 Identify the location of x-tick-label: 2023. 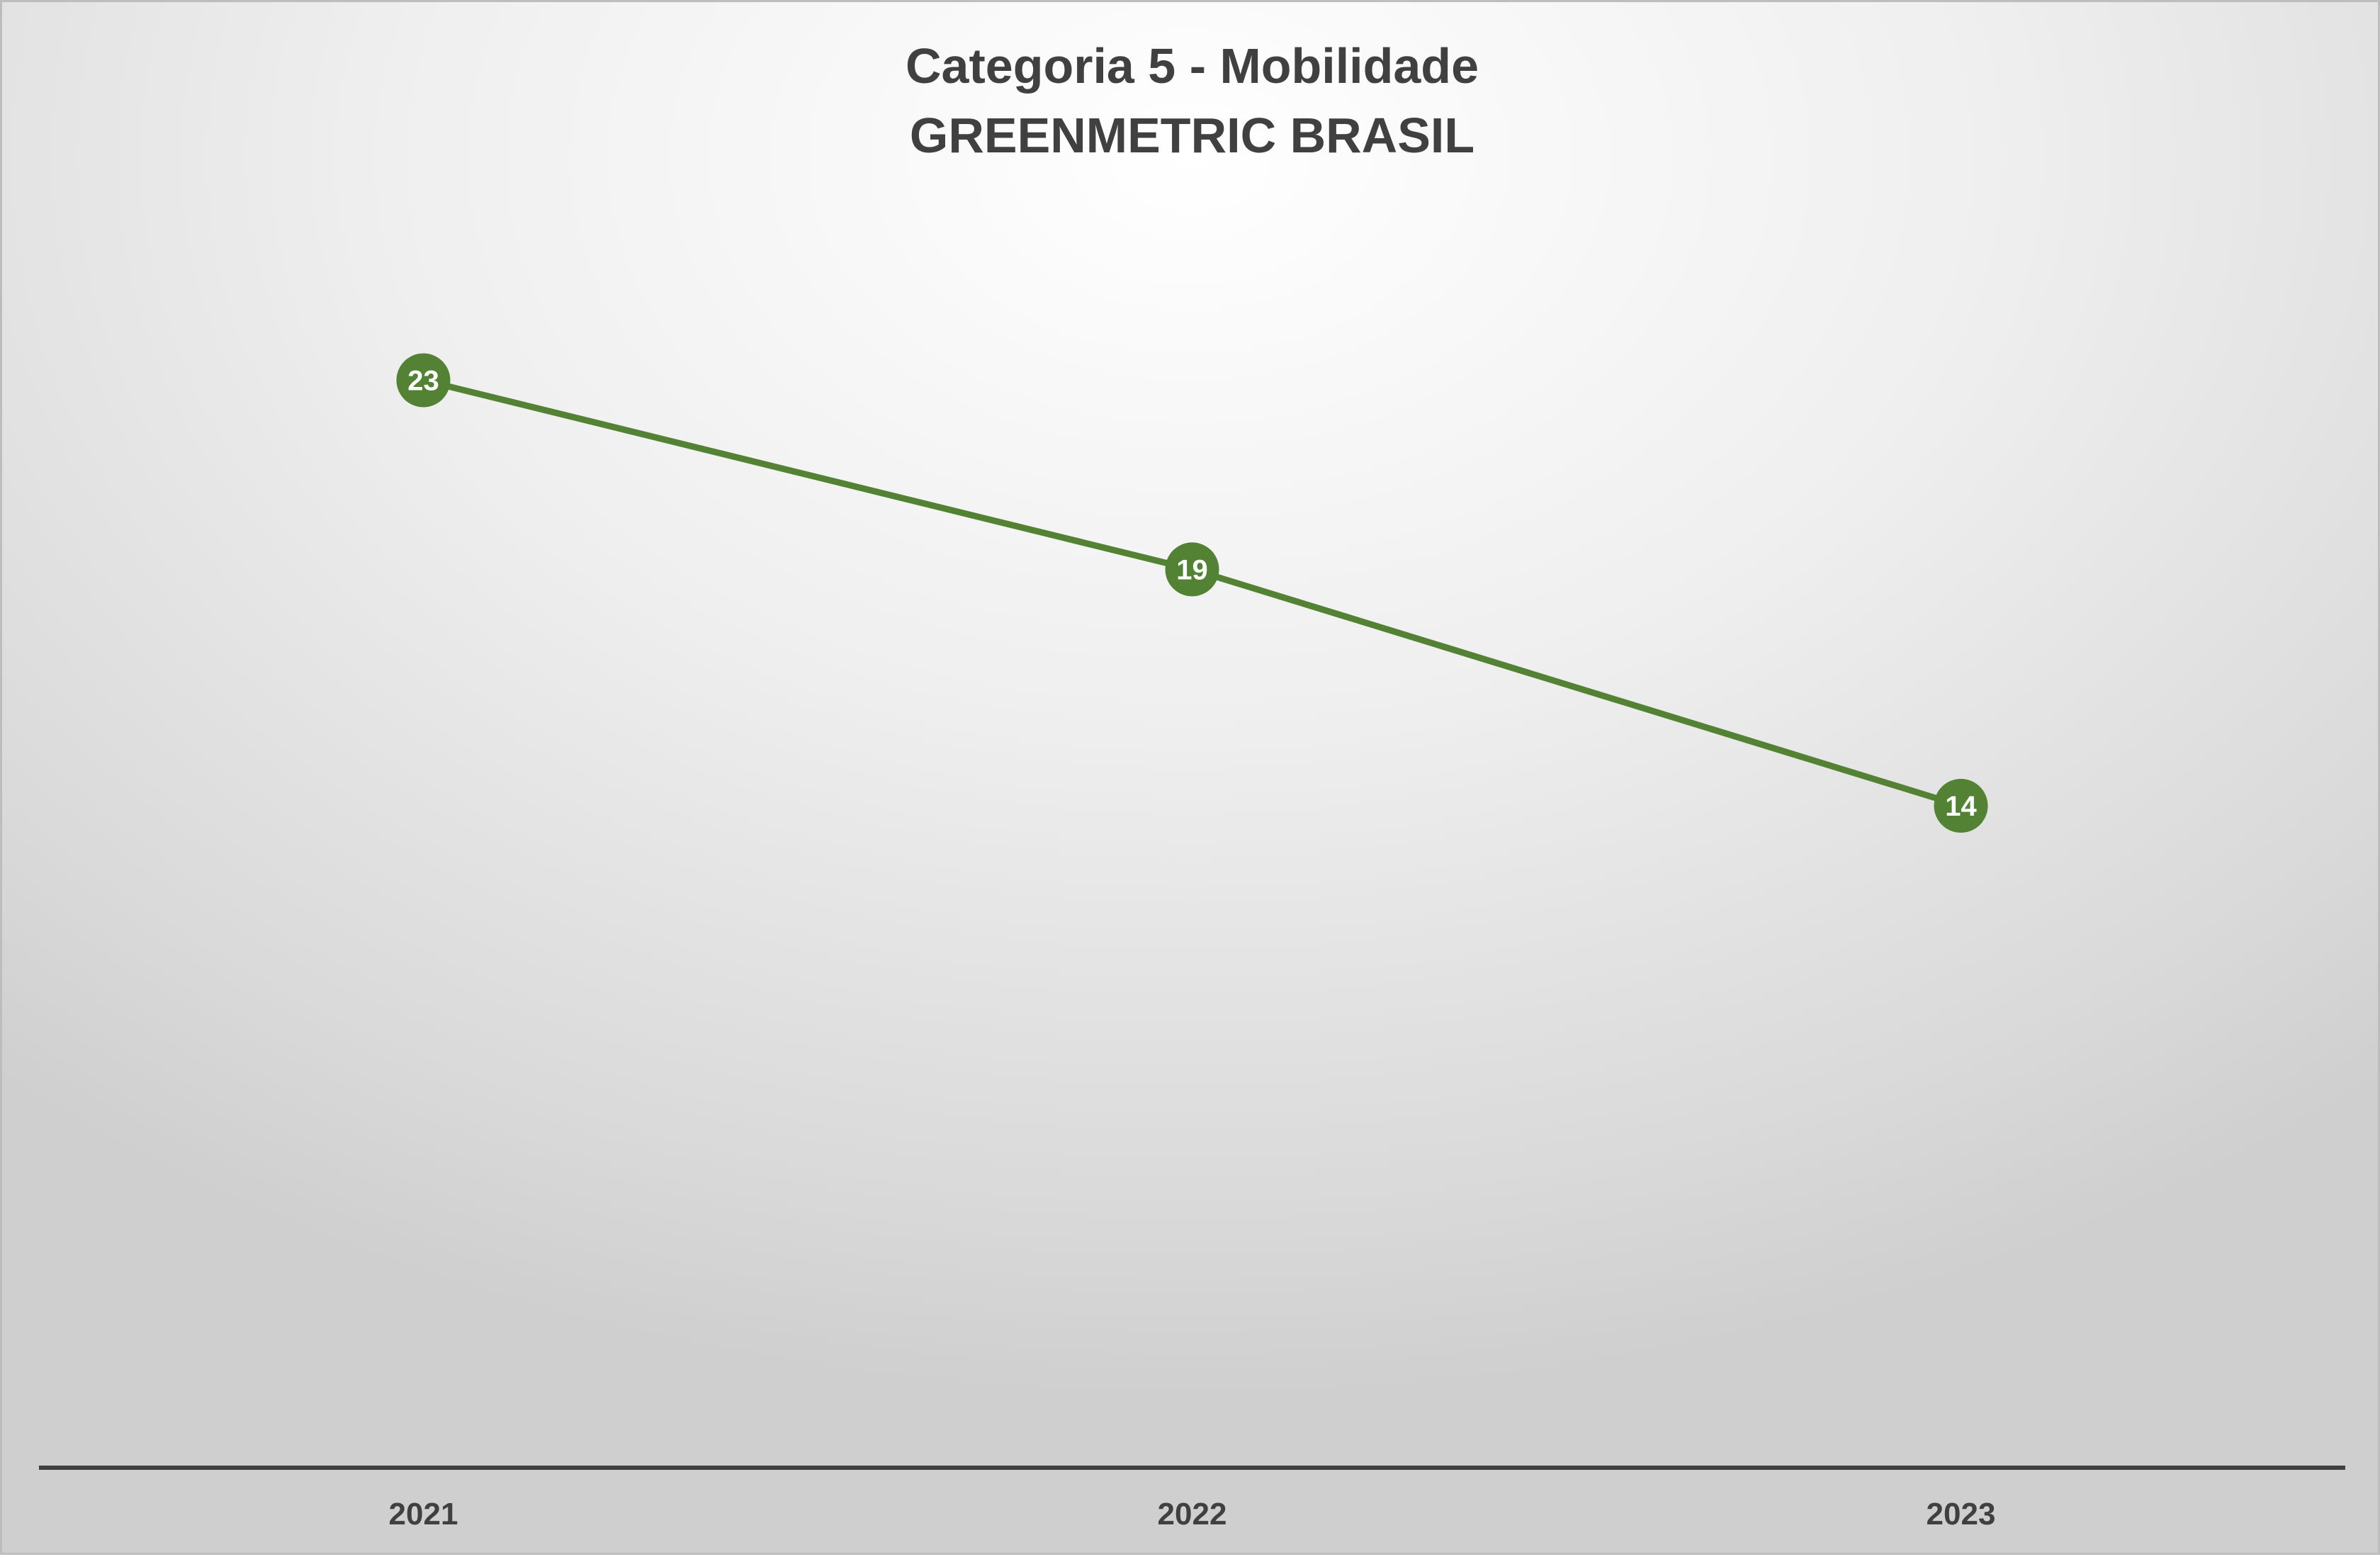
(1961, 1514).